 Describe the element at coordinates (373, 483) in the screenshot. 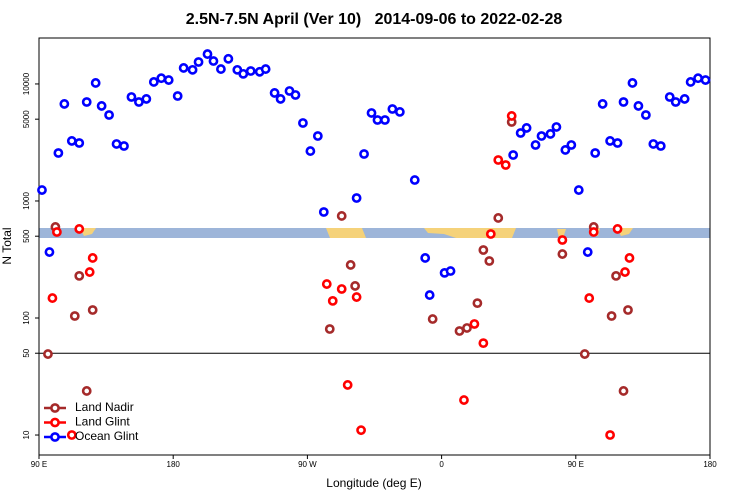

I see `x-axis-label: Longitude (deg E)` at that location.